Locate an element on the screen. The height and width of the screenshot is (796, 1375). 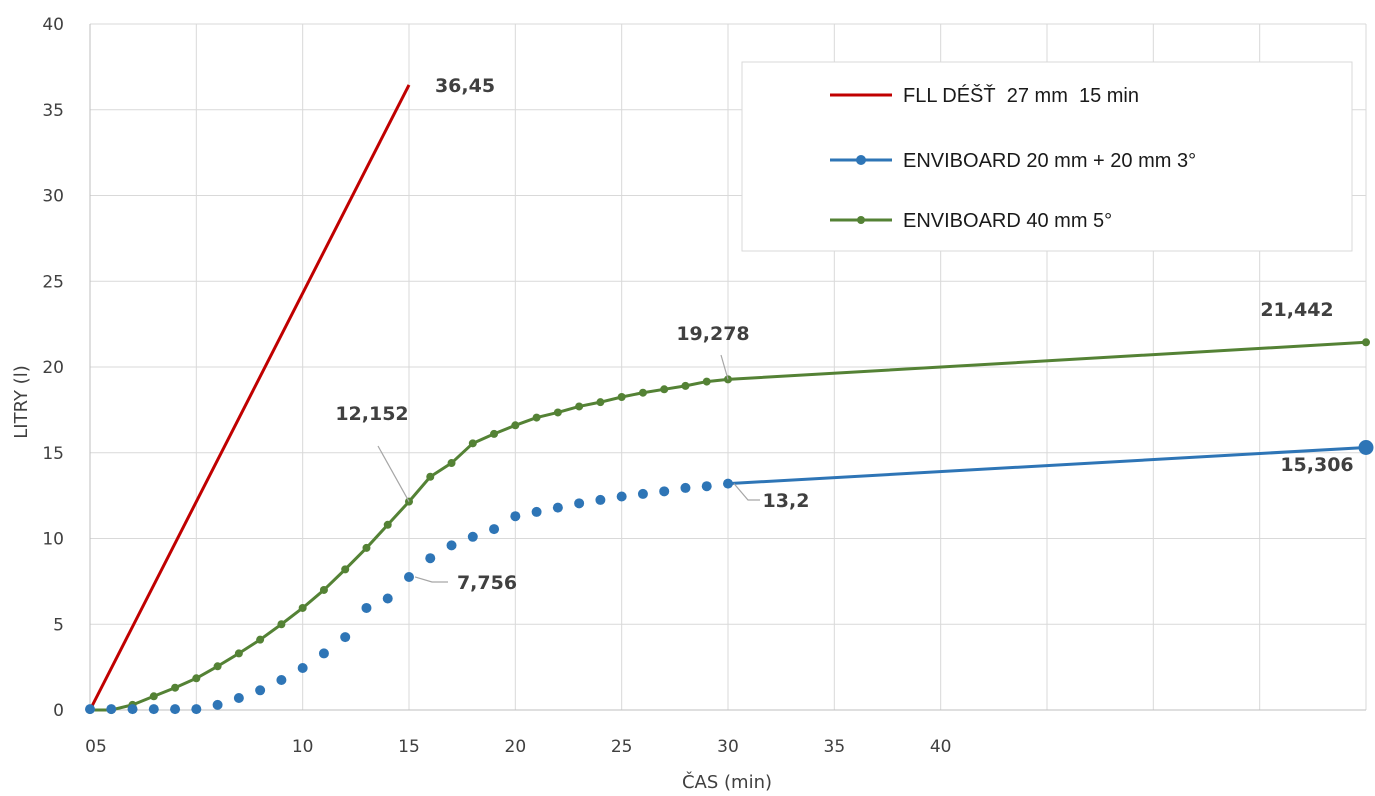
data-label: 19,278 is located at coordinates (712, 334).